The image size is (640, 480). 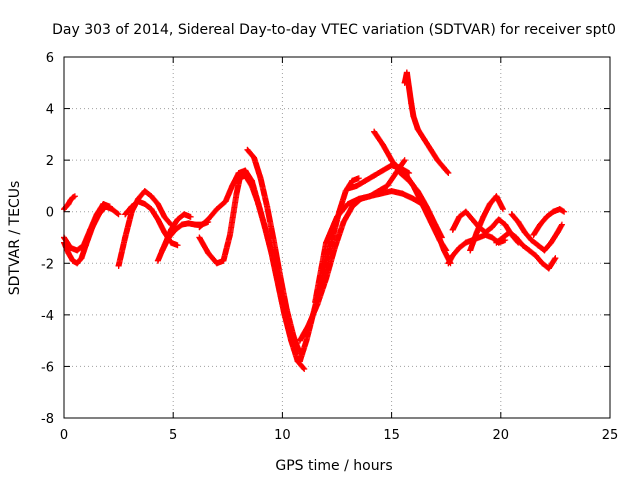 I want to click on x-tick-label: 15, so click(x=391, y=435).